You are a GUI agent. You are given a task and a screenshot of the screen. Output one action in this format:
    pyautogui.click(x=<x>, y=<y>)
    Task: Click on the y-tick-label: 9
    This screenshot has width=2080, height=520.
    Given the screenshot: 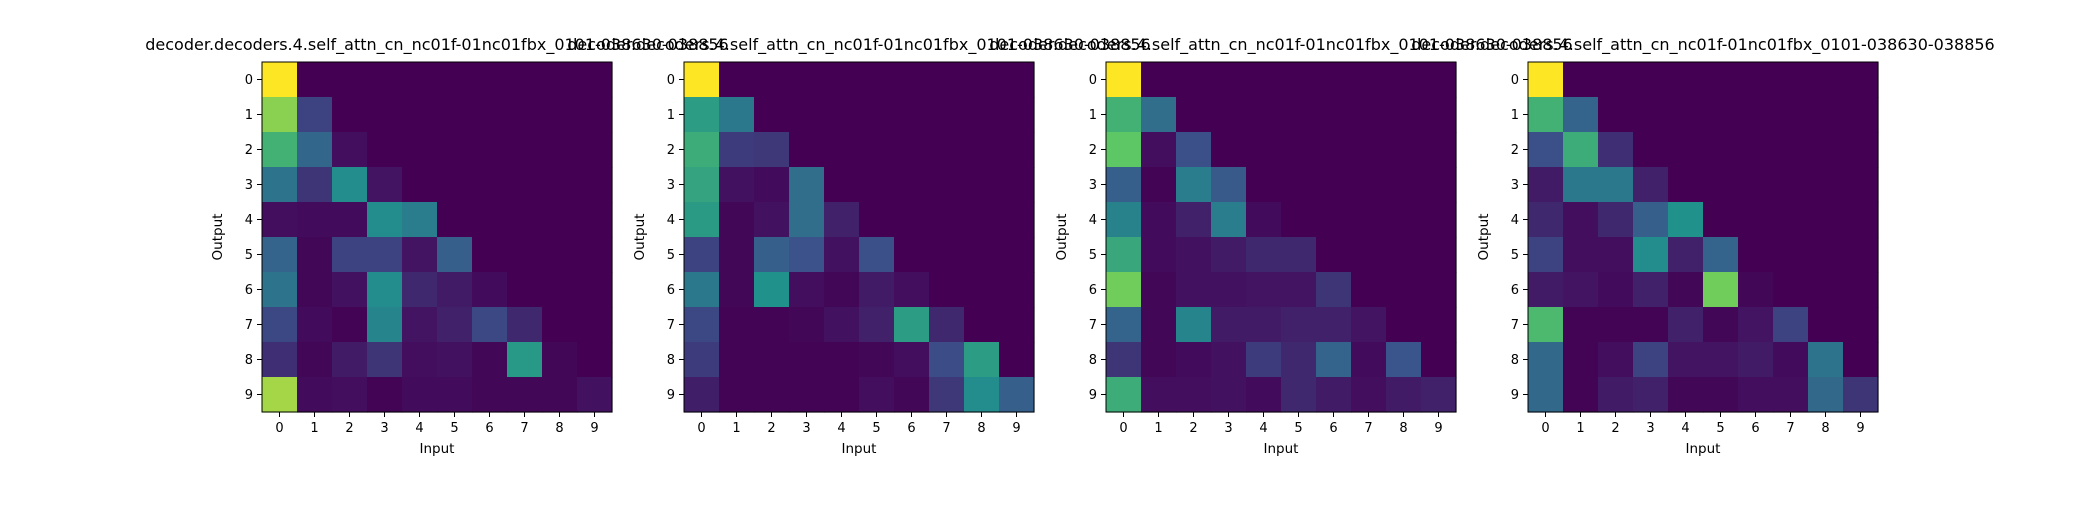 What is the action you would take?
    pyautogui.click(x=1093, y=395)
    